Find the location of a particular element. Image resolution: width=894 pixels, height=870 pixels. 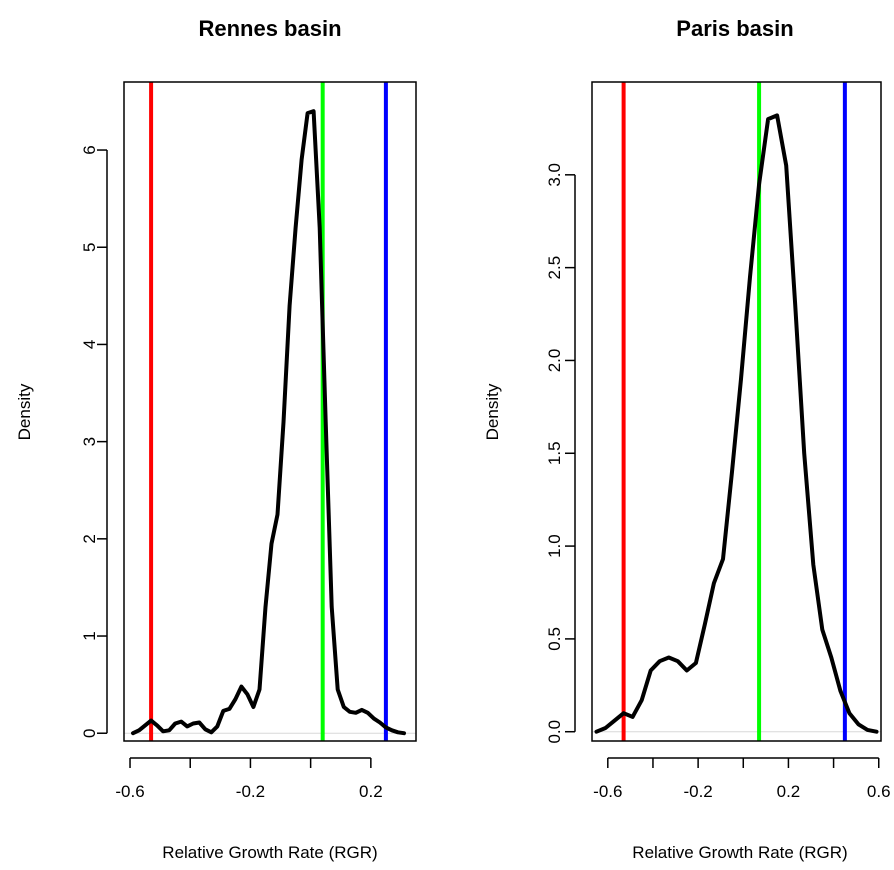

y-tick-label: 3.0 is located at coordinates (554, 175).